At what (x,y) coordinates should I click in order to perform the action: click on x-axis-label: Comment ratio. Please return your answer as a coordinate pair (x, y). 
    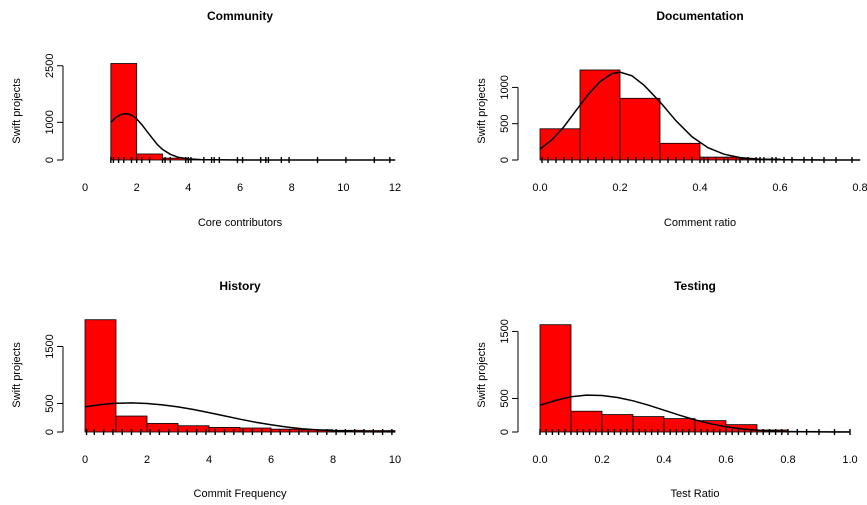
    Looking at the image, I should click on (700, 223).